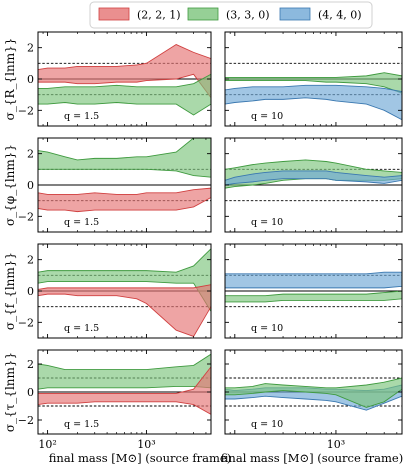 The height and width of the screenshot is (469, 407). I want to click on x-axis-label-right-text: final mass [M⊙] (source frame), so click(312, 458).